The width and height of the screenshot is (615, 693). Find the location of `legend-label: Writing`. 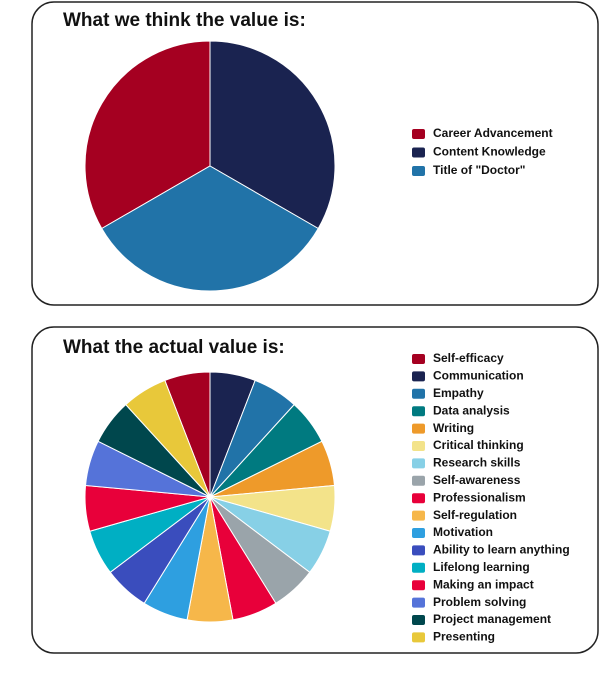

legend-label: Writing is located at coordinates (453, 428).